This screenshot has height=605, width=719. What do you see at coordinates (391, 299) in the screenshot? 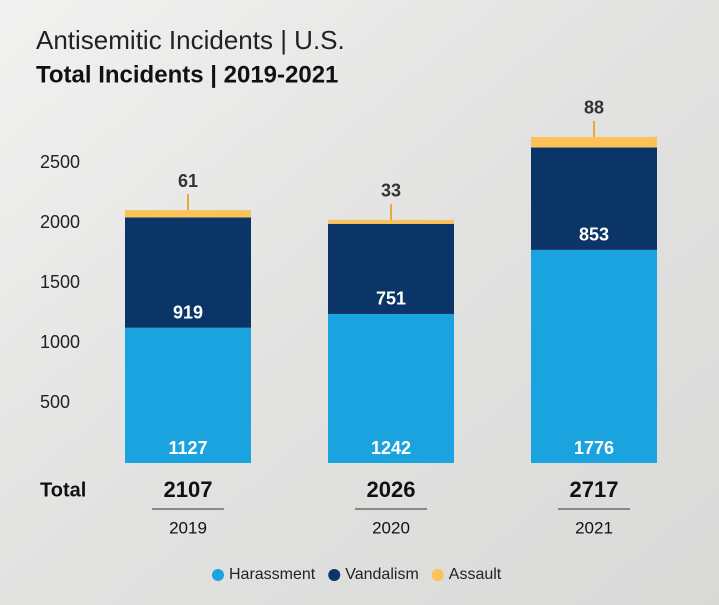
I see `value-label: 751` at bounding box center [391, 299].